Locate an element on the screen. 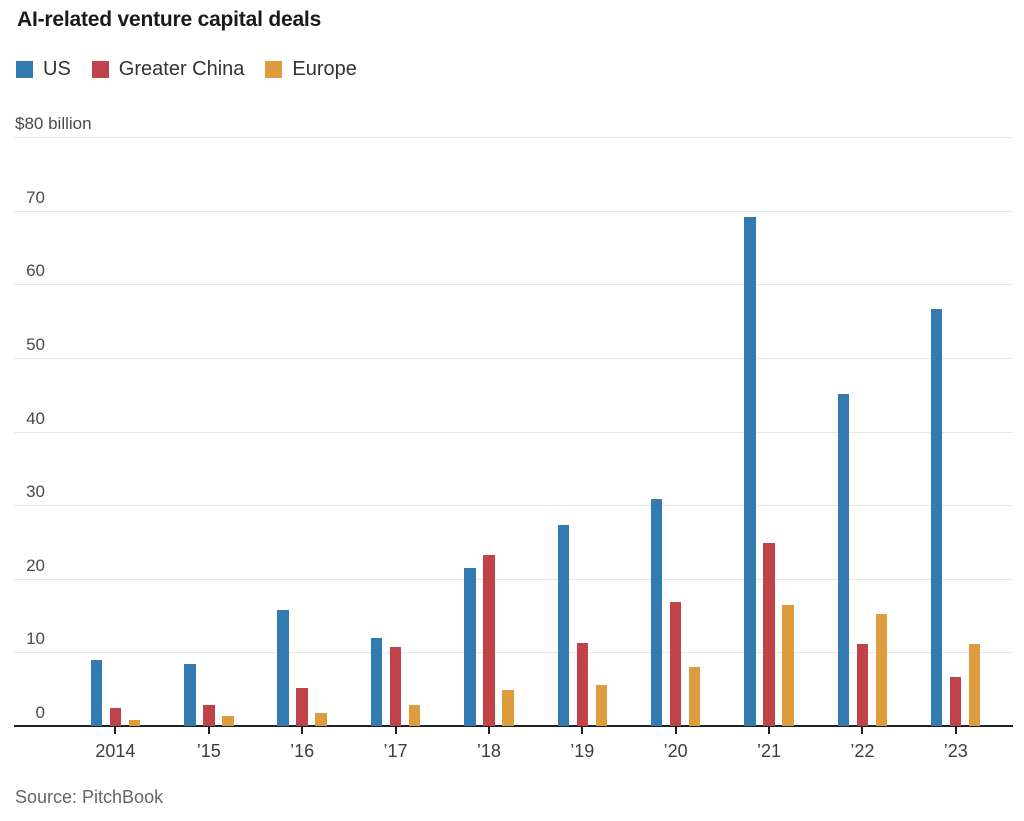 Image resolution: width=1024 pixels, height=821 pixels. legend-item-us: US is located at coordinates (43, 69).